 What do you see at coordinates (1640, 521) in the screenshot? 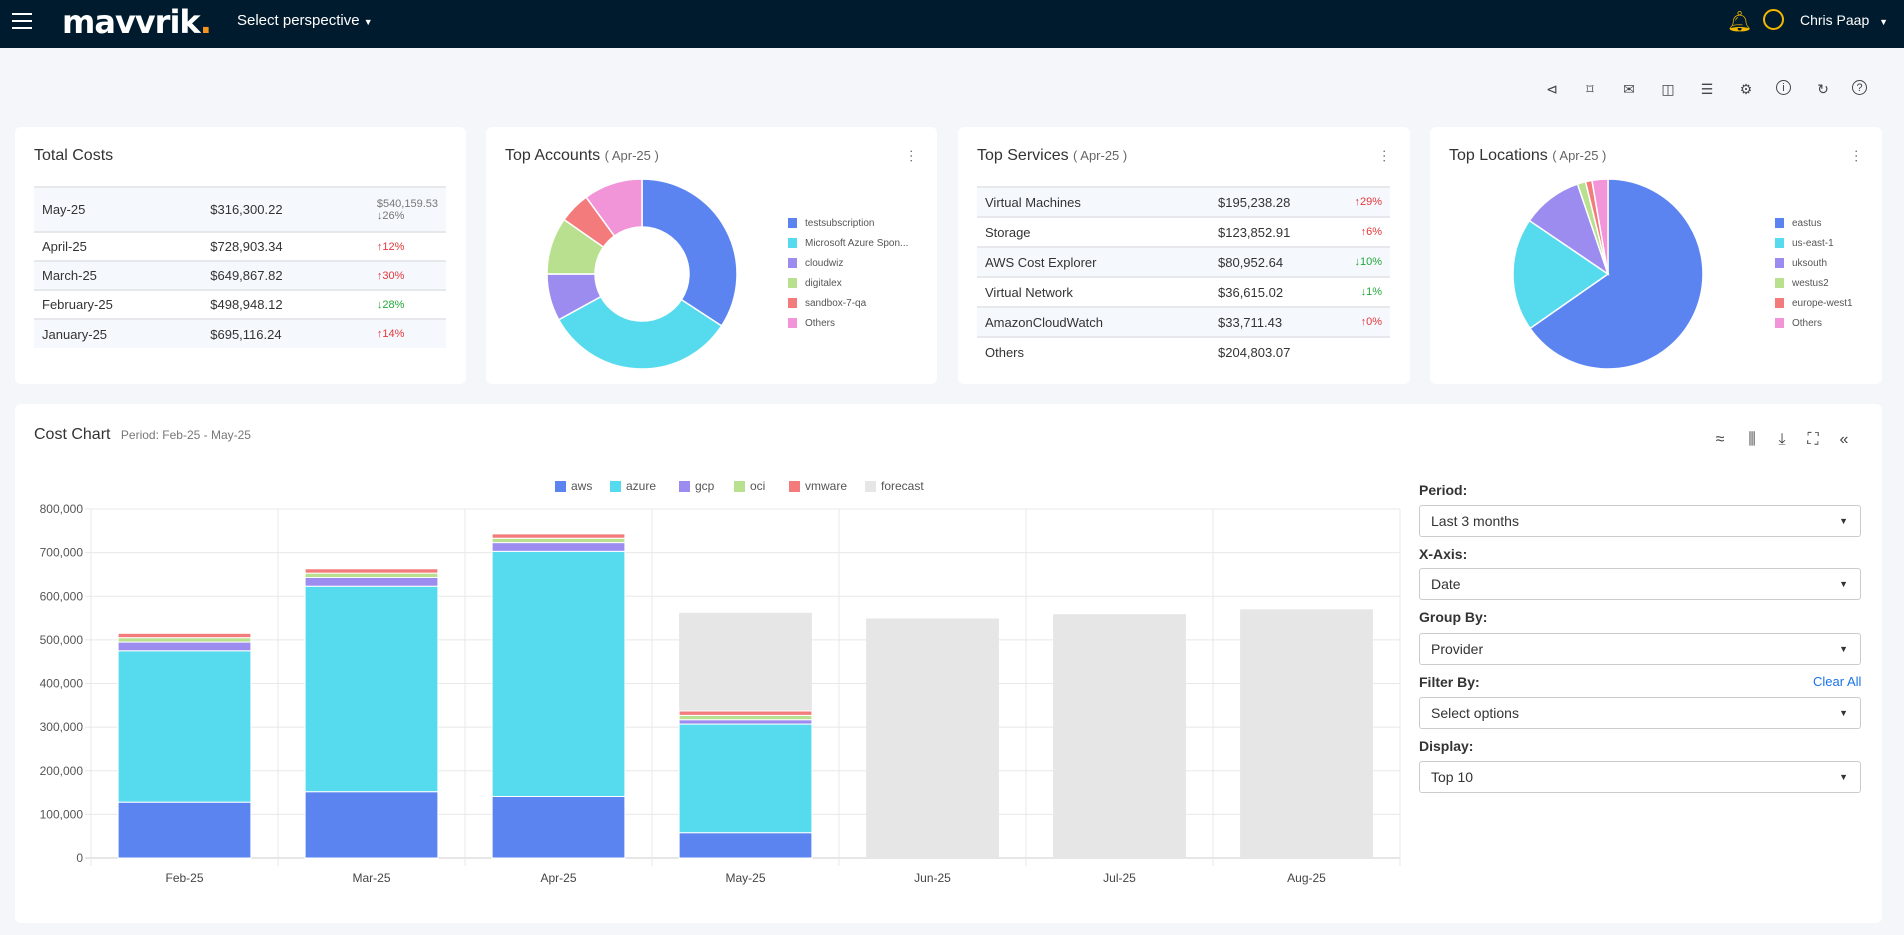
I see `period-select: Last 3 months ▼` at bounding box center [1640, 521].